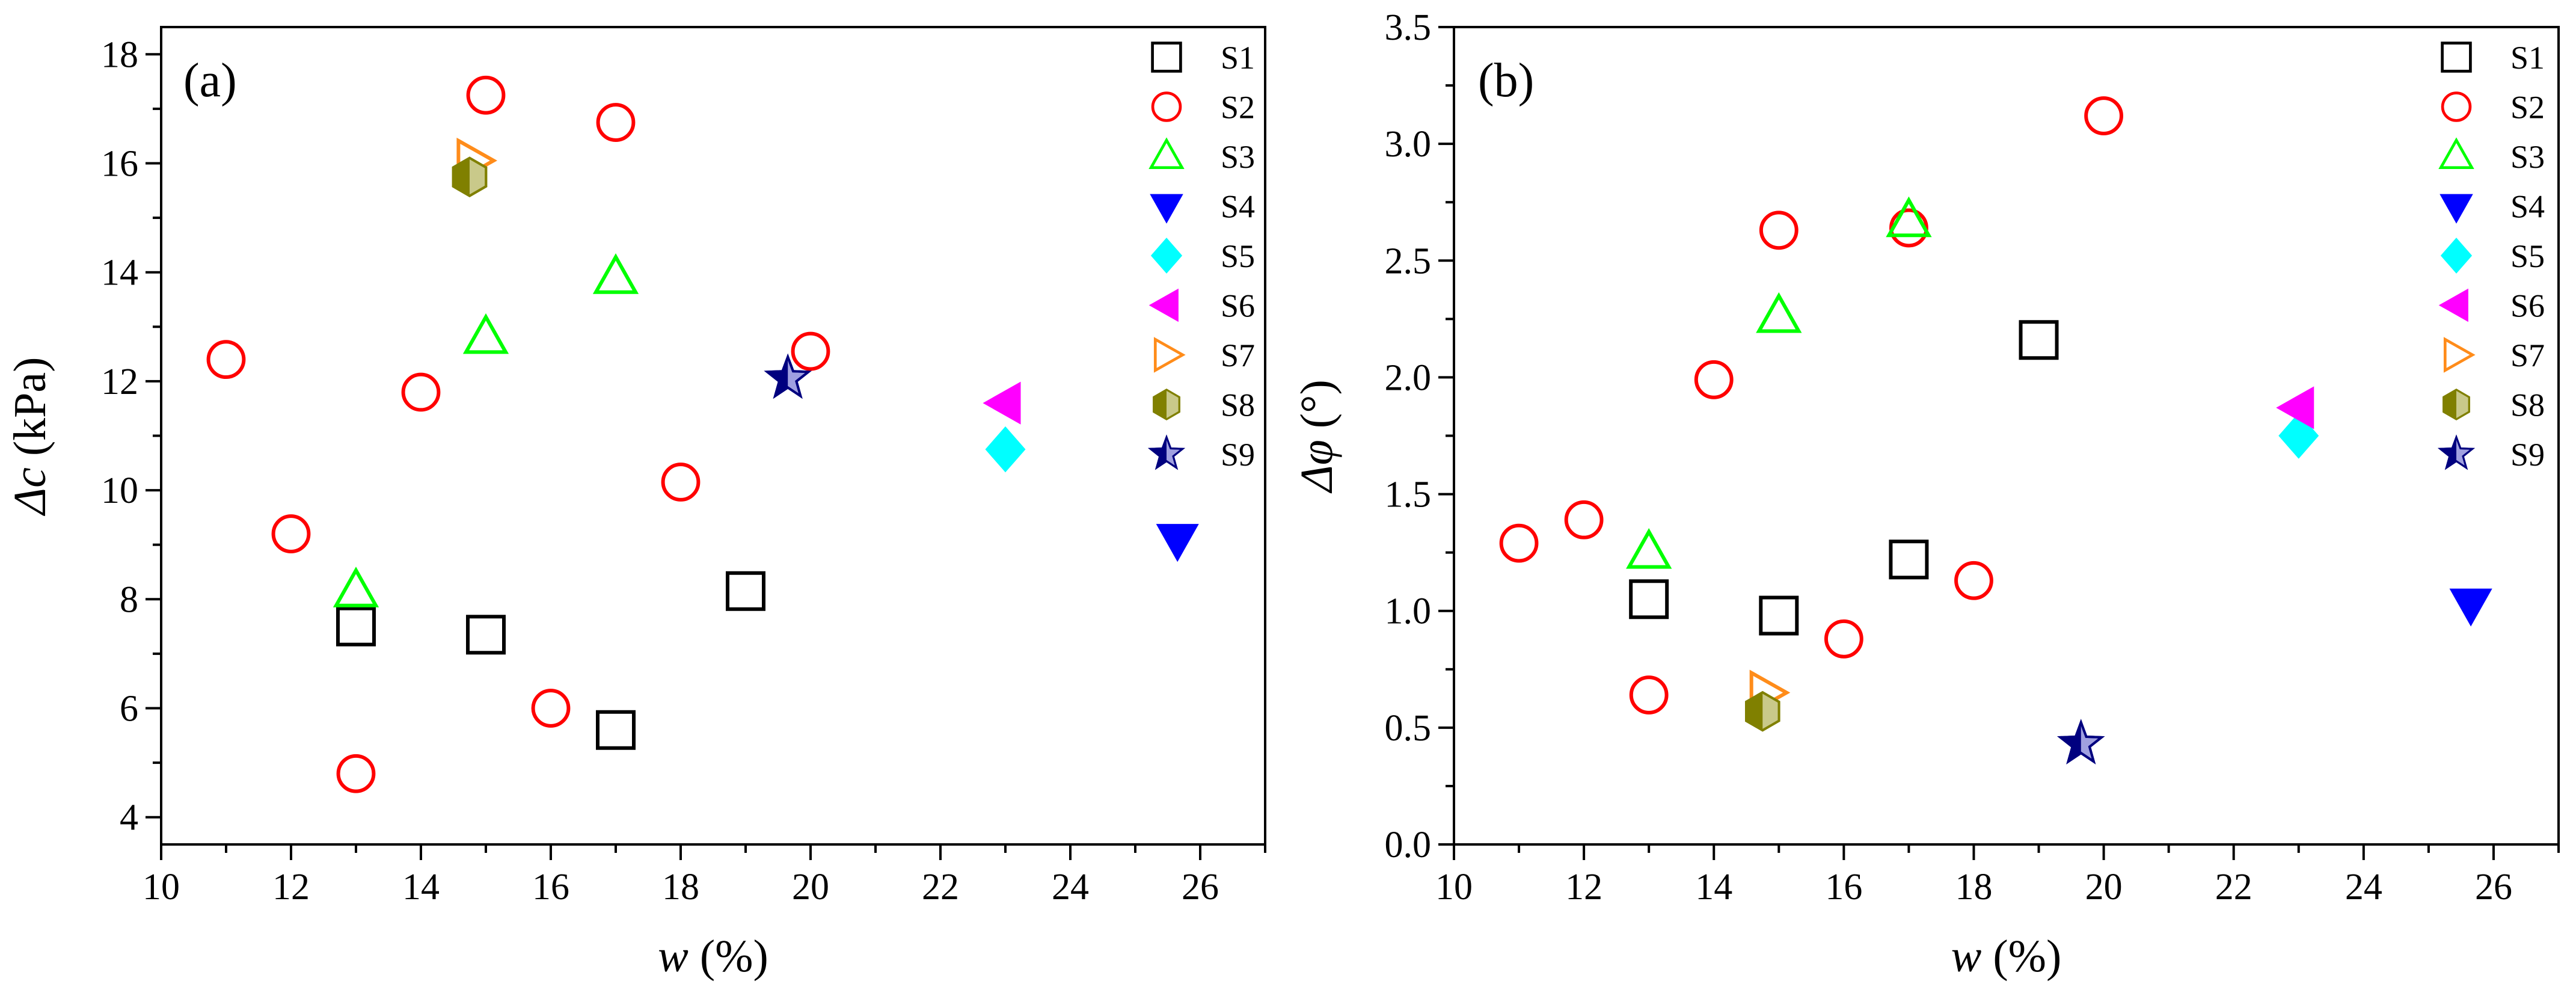 The height and width of the screenshot is (993, 2576). What do you see at coordinates (2492, 256) in the screenshot?
I see `legend-item-s5: S5` at bounding box center [2492, 256].